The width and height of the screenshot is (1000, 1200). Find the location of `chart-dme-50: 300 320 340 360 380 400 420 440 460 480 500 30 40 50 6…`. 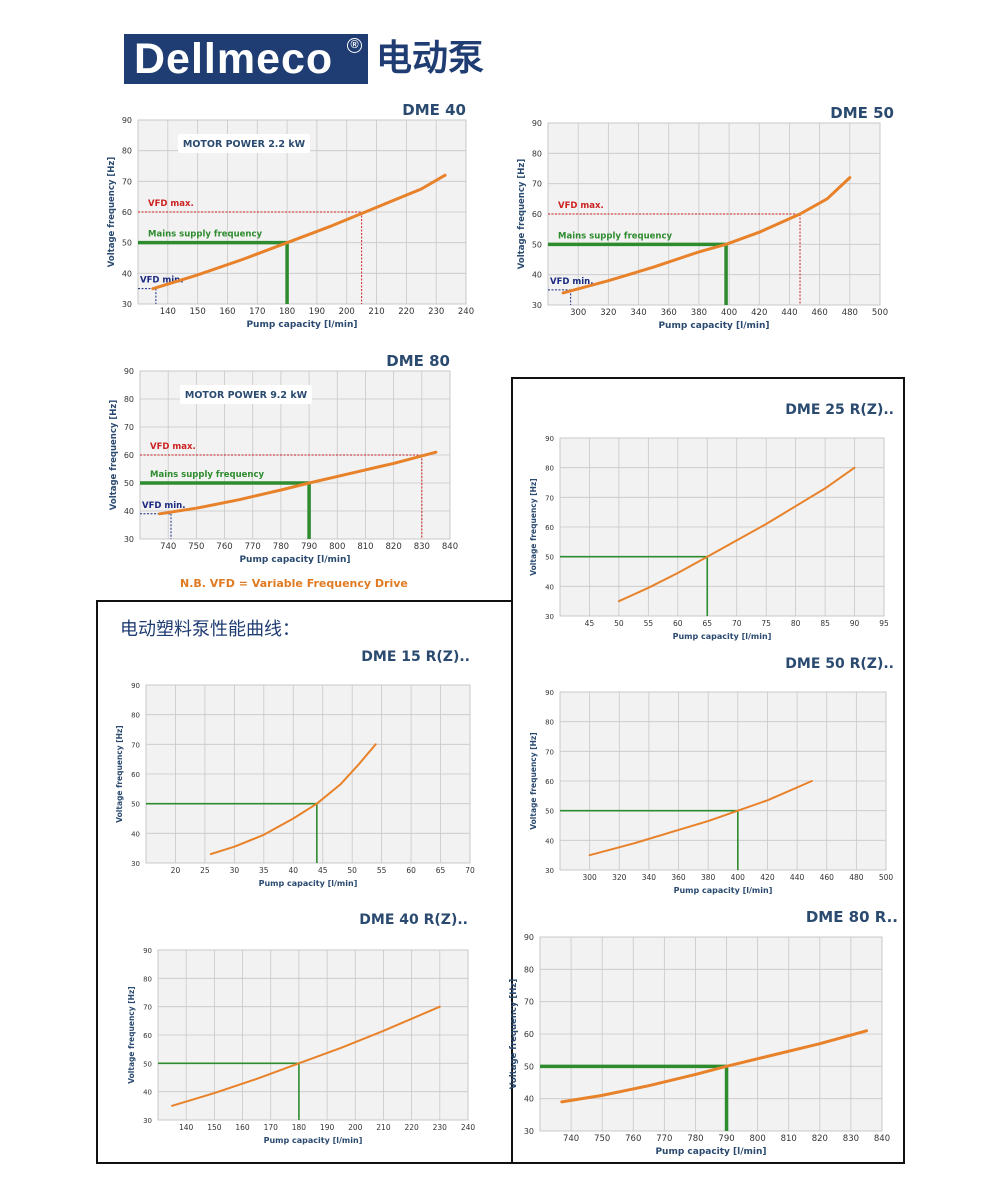

chart-dme-50: 300 320 340 360 380 400 420 440 460 480 500 30 40 50 6… is located at coordinates (705, 217).